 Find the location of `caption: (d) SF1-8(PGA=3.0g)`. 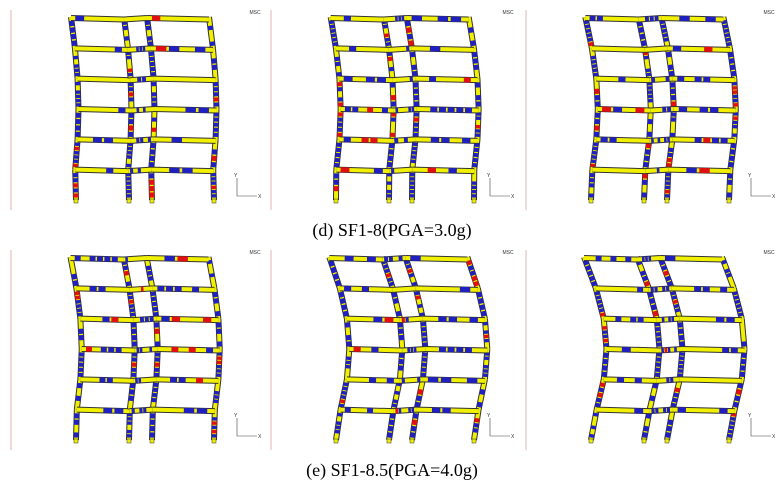

caption: (d) SF1-8(PGA=3.0g) is located at coordinates (391, 230).